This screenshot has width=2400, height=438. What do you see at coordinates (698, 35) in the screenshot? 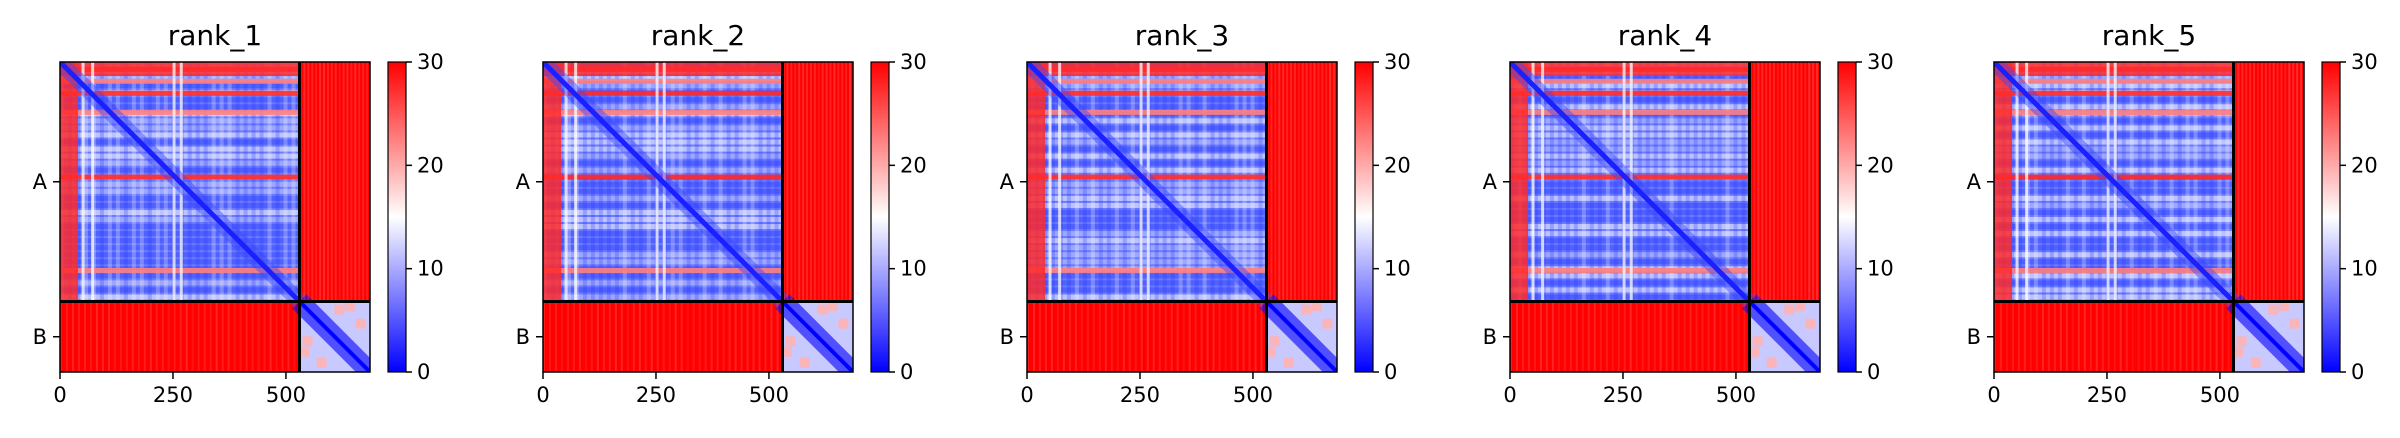
I see `panel-title: rank_2` at bounding box center [698, 35].